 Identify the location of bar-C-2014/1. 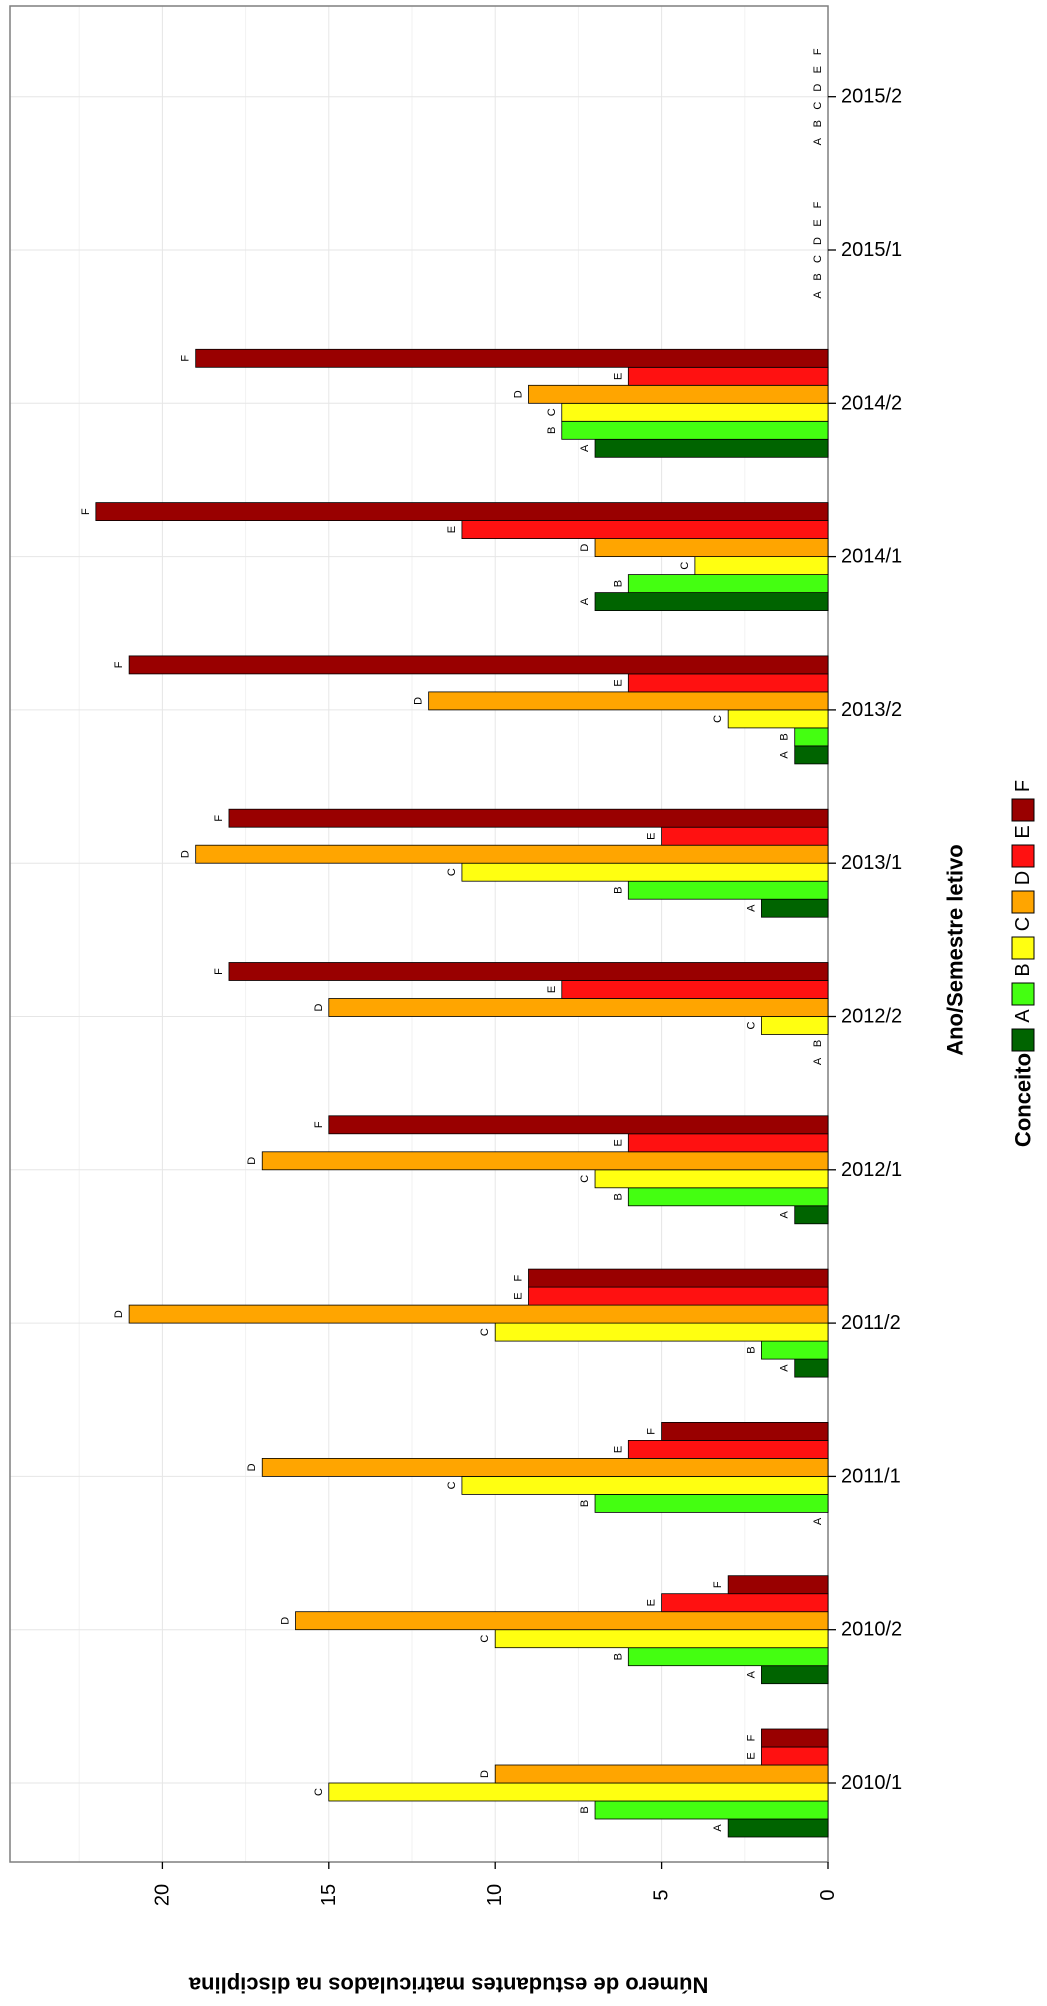
(761, 565).